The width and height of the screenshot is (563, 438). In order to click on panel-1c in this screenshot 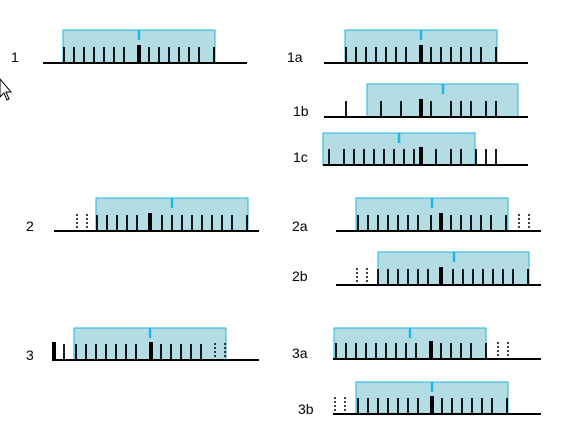, I will do `click(425, 149)`.